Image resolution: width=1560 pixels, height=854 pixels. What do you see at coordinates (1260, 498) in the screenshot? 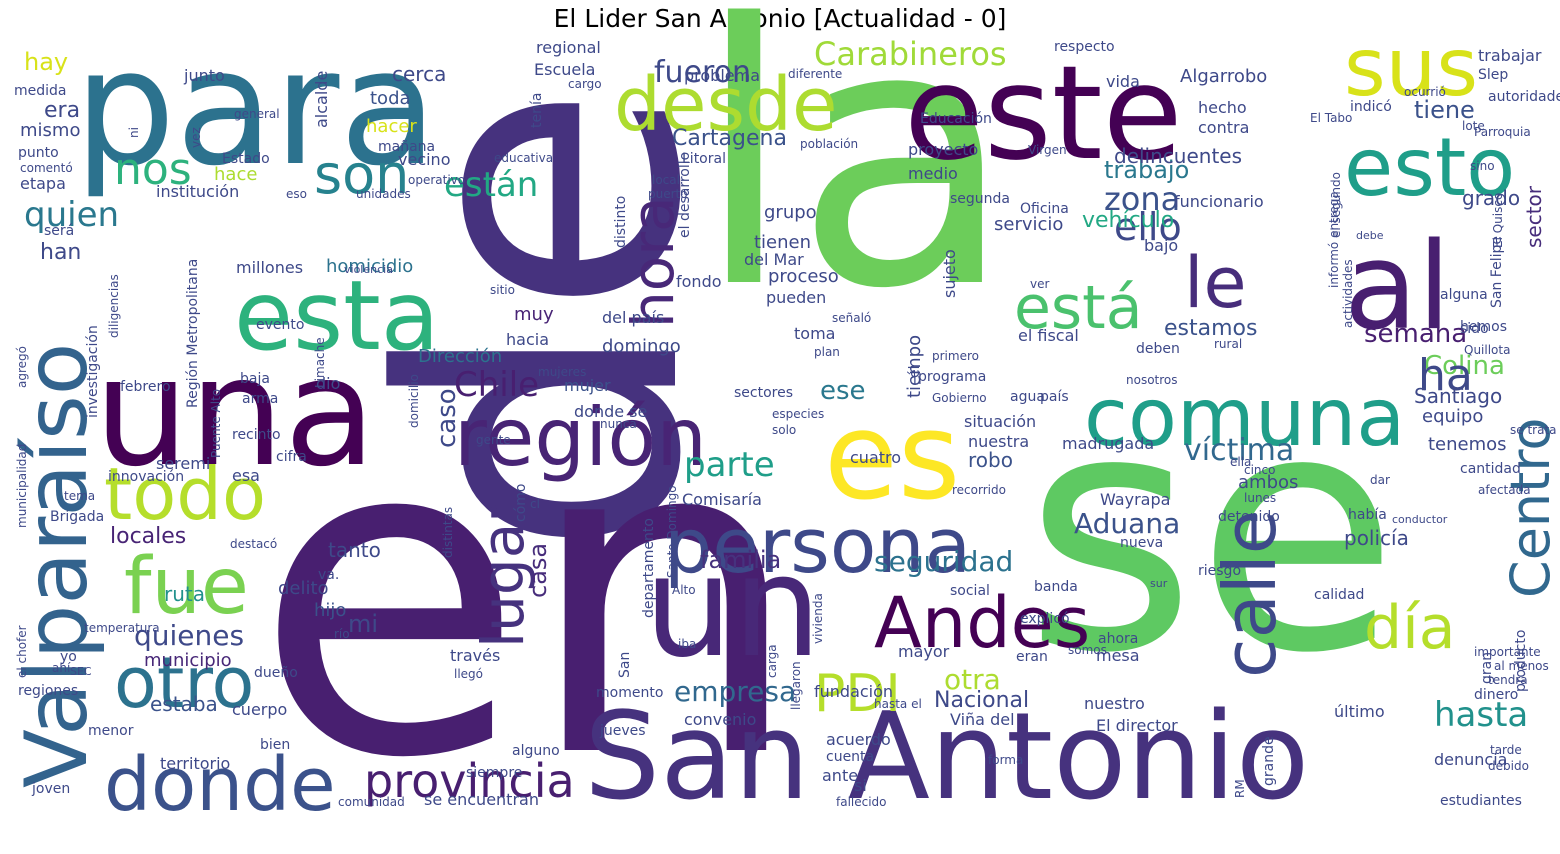
I see `cloud-word: lunes` at bounding box center [1260, 498].